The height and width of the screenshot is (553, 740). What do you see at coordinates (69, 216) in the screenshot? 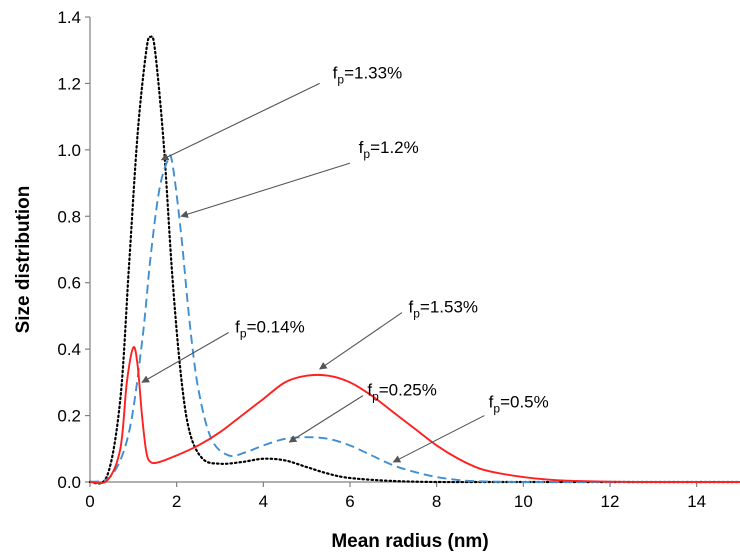
I see `y-tick-label: 0.8` at bounding box center [69, 216].